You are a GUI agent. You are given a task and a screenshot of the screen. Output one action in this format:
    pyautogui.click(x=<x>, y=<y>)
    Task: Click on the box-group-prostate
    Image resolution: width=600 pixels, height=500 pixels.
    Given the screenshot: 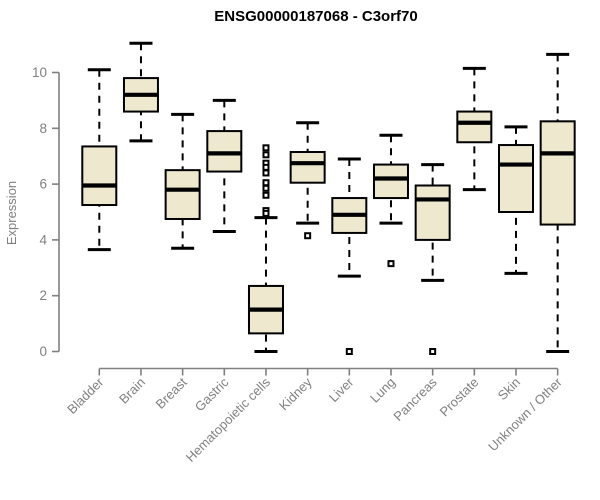 What is the action you would take?
    pyautogui.click(x=474, y=129)
    